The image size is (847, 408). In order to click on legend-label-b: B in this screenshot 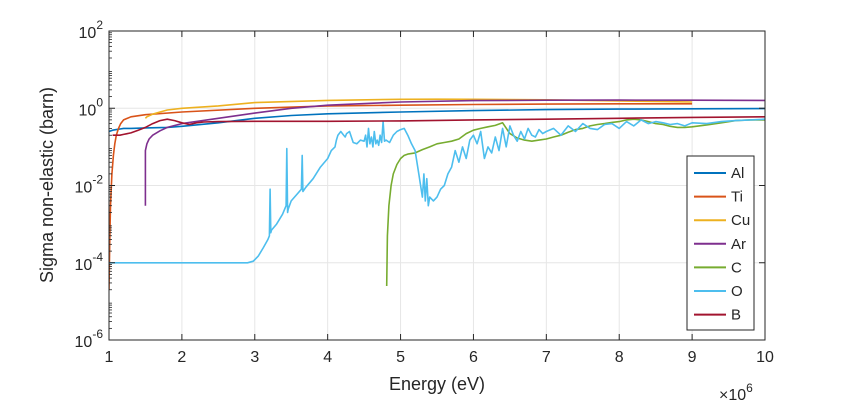, I will do `click(736, 315)`.